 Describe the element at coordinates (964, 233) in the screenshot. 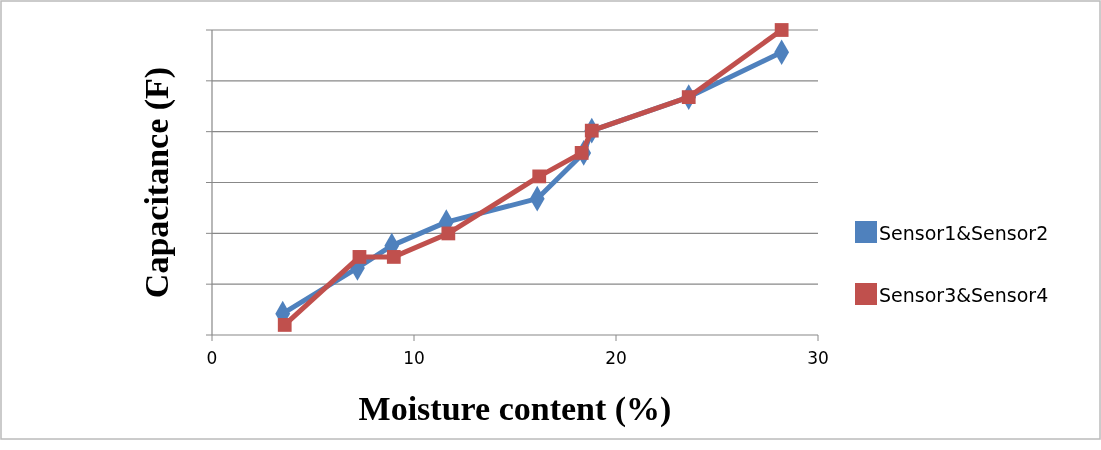

I see `legend-label: Sensor1&Sensor2` at that location.